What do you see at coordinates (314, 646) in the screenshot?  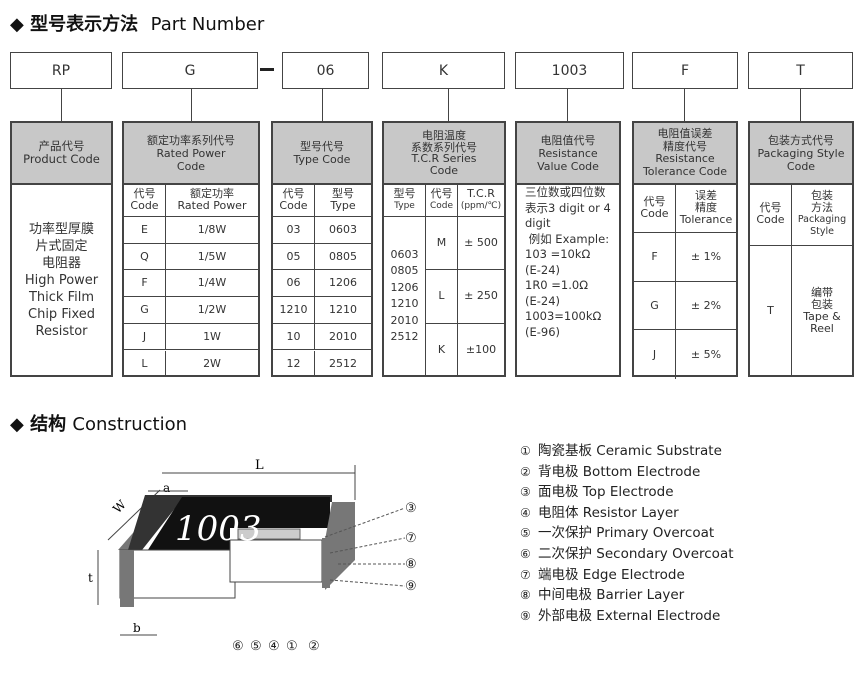 I see `svg-text: ②` at bounding box center [314, 646].